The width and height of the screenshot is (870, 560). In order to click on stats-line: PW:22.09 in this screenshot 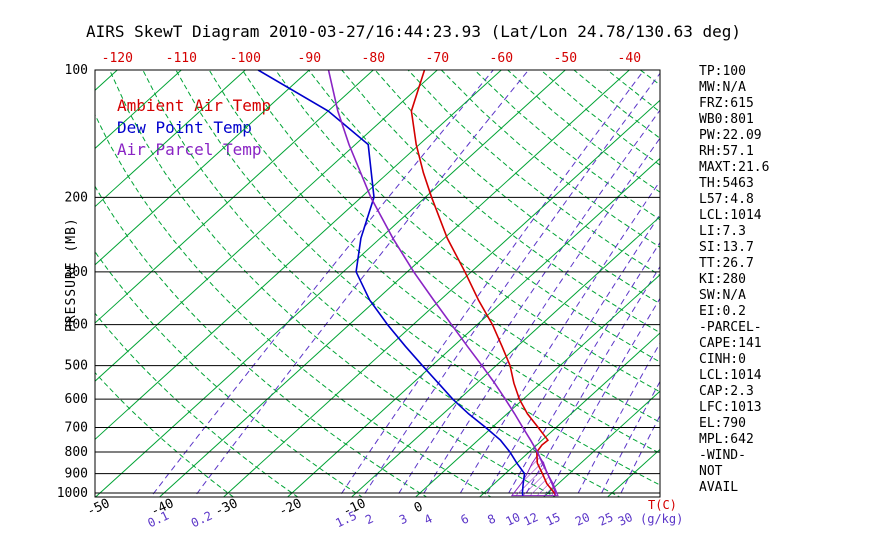, I will do `click(730, 135)`.